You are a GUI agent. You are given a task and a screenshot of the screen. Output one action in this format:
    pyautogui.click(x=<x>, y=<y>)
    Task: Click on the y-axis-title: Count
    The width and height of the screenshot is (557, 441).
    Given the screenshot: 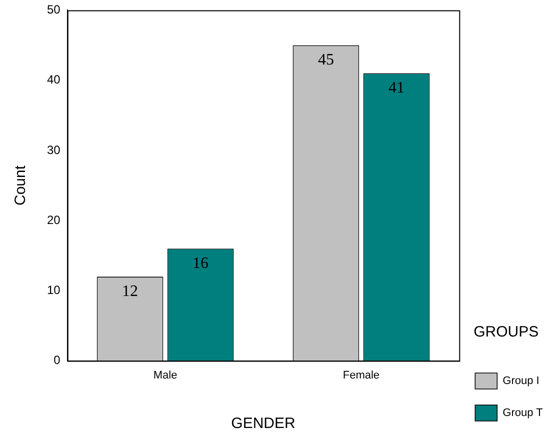 What is the action you would take?
    pyautogui.click(x=21, y=185)
    